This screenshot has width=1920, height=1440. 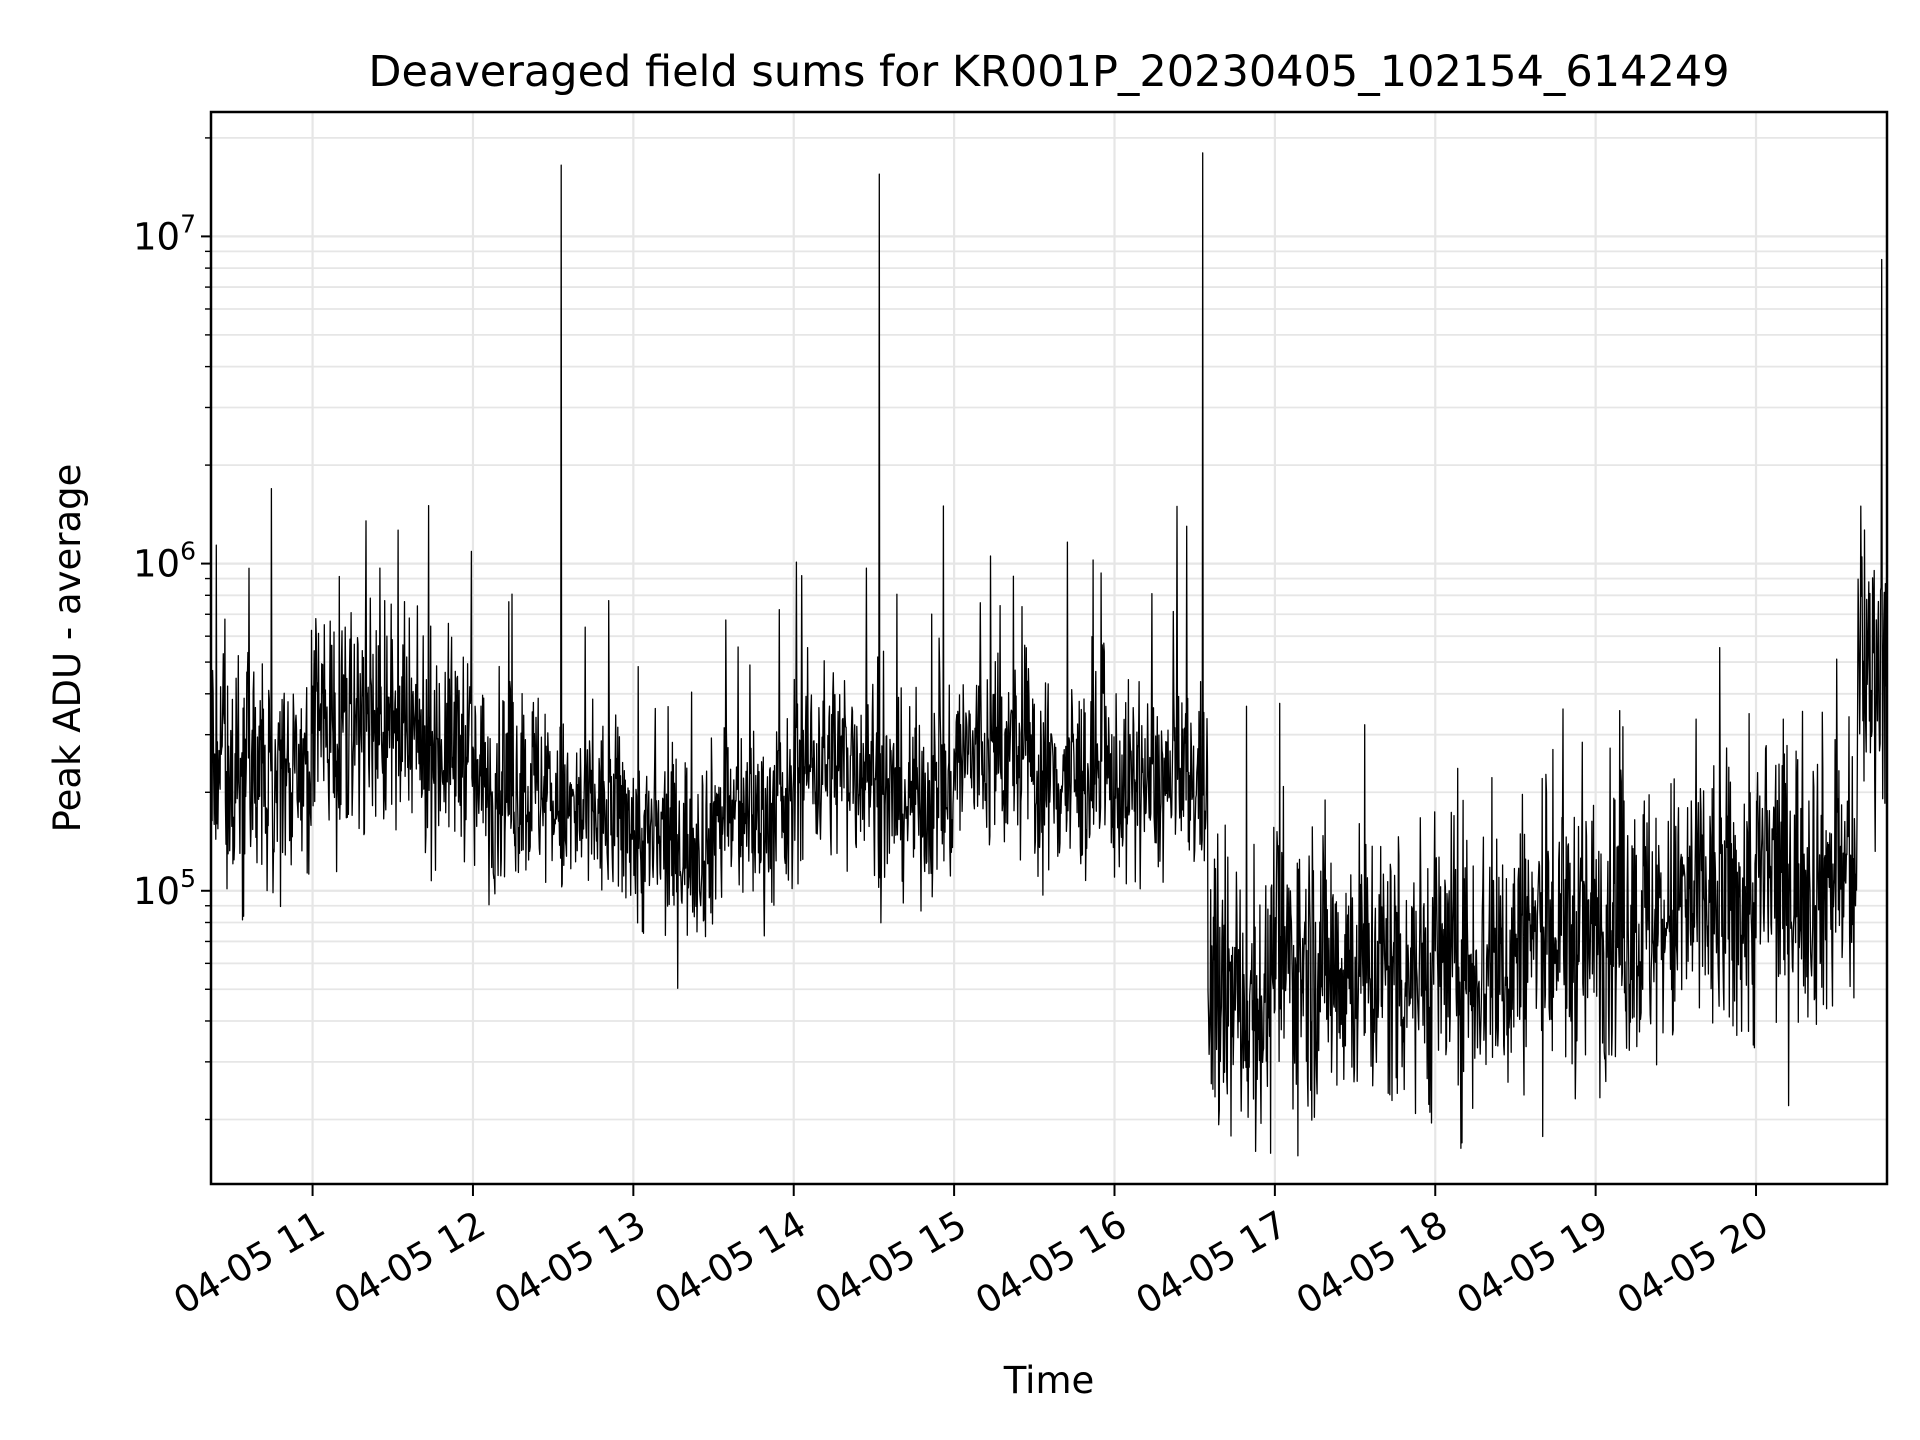 What do you see at coordinates (164, 888) in the screenshot?
I see `y-tick-label: 10⁵` at bounding box center [164, 888].